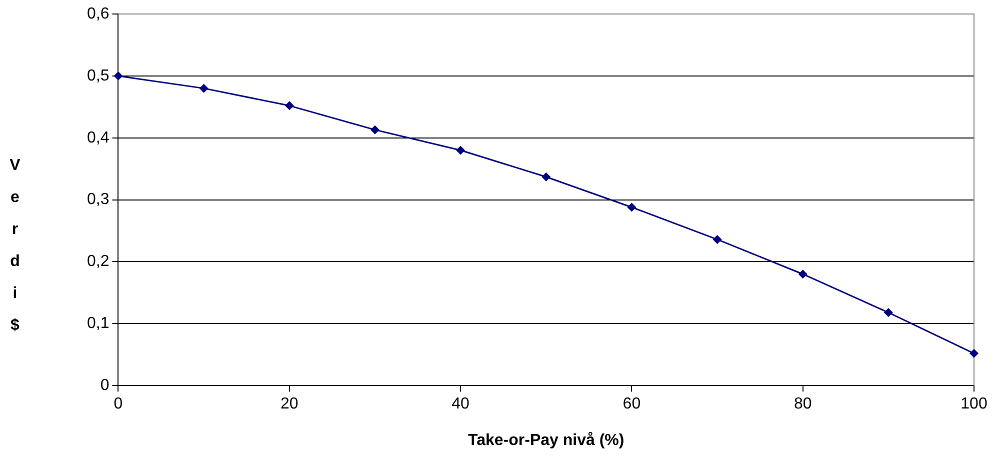  What do you see at coordinates (118, 404) in the screenshot?
I see `x-tick-label: 0` at bounding box center [118, 404].